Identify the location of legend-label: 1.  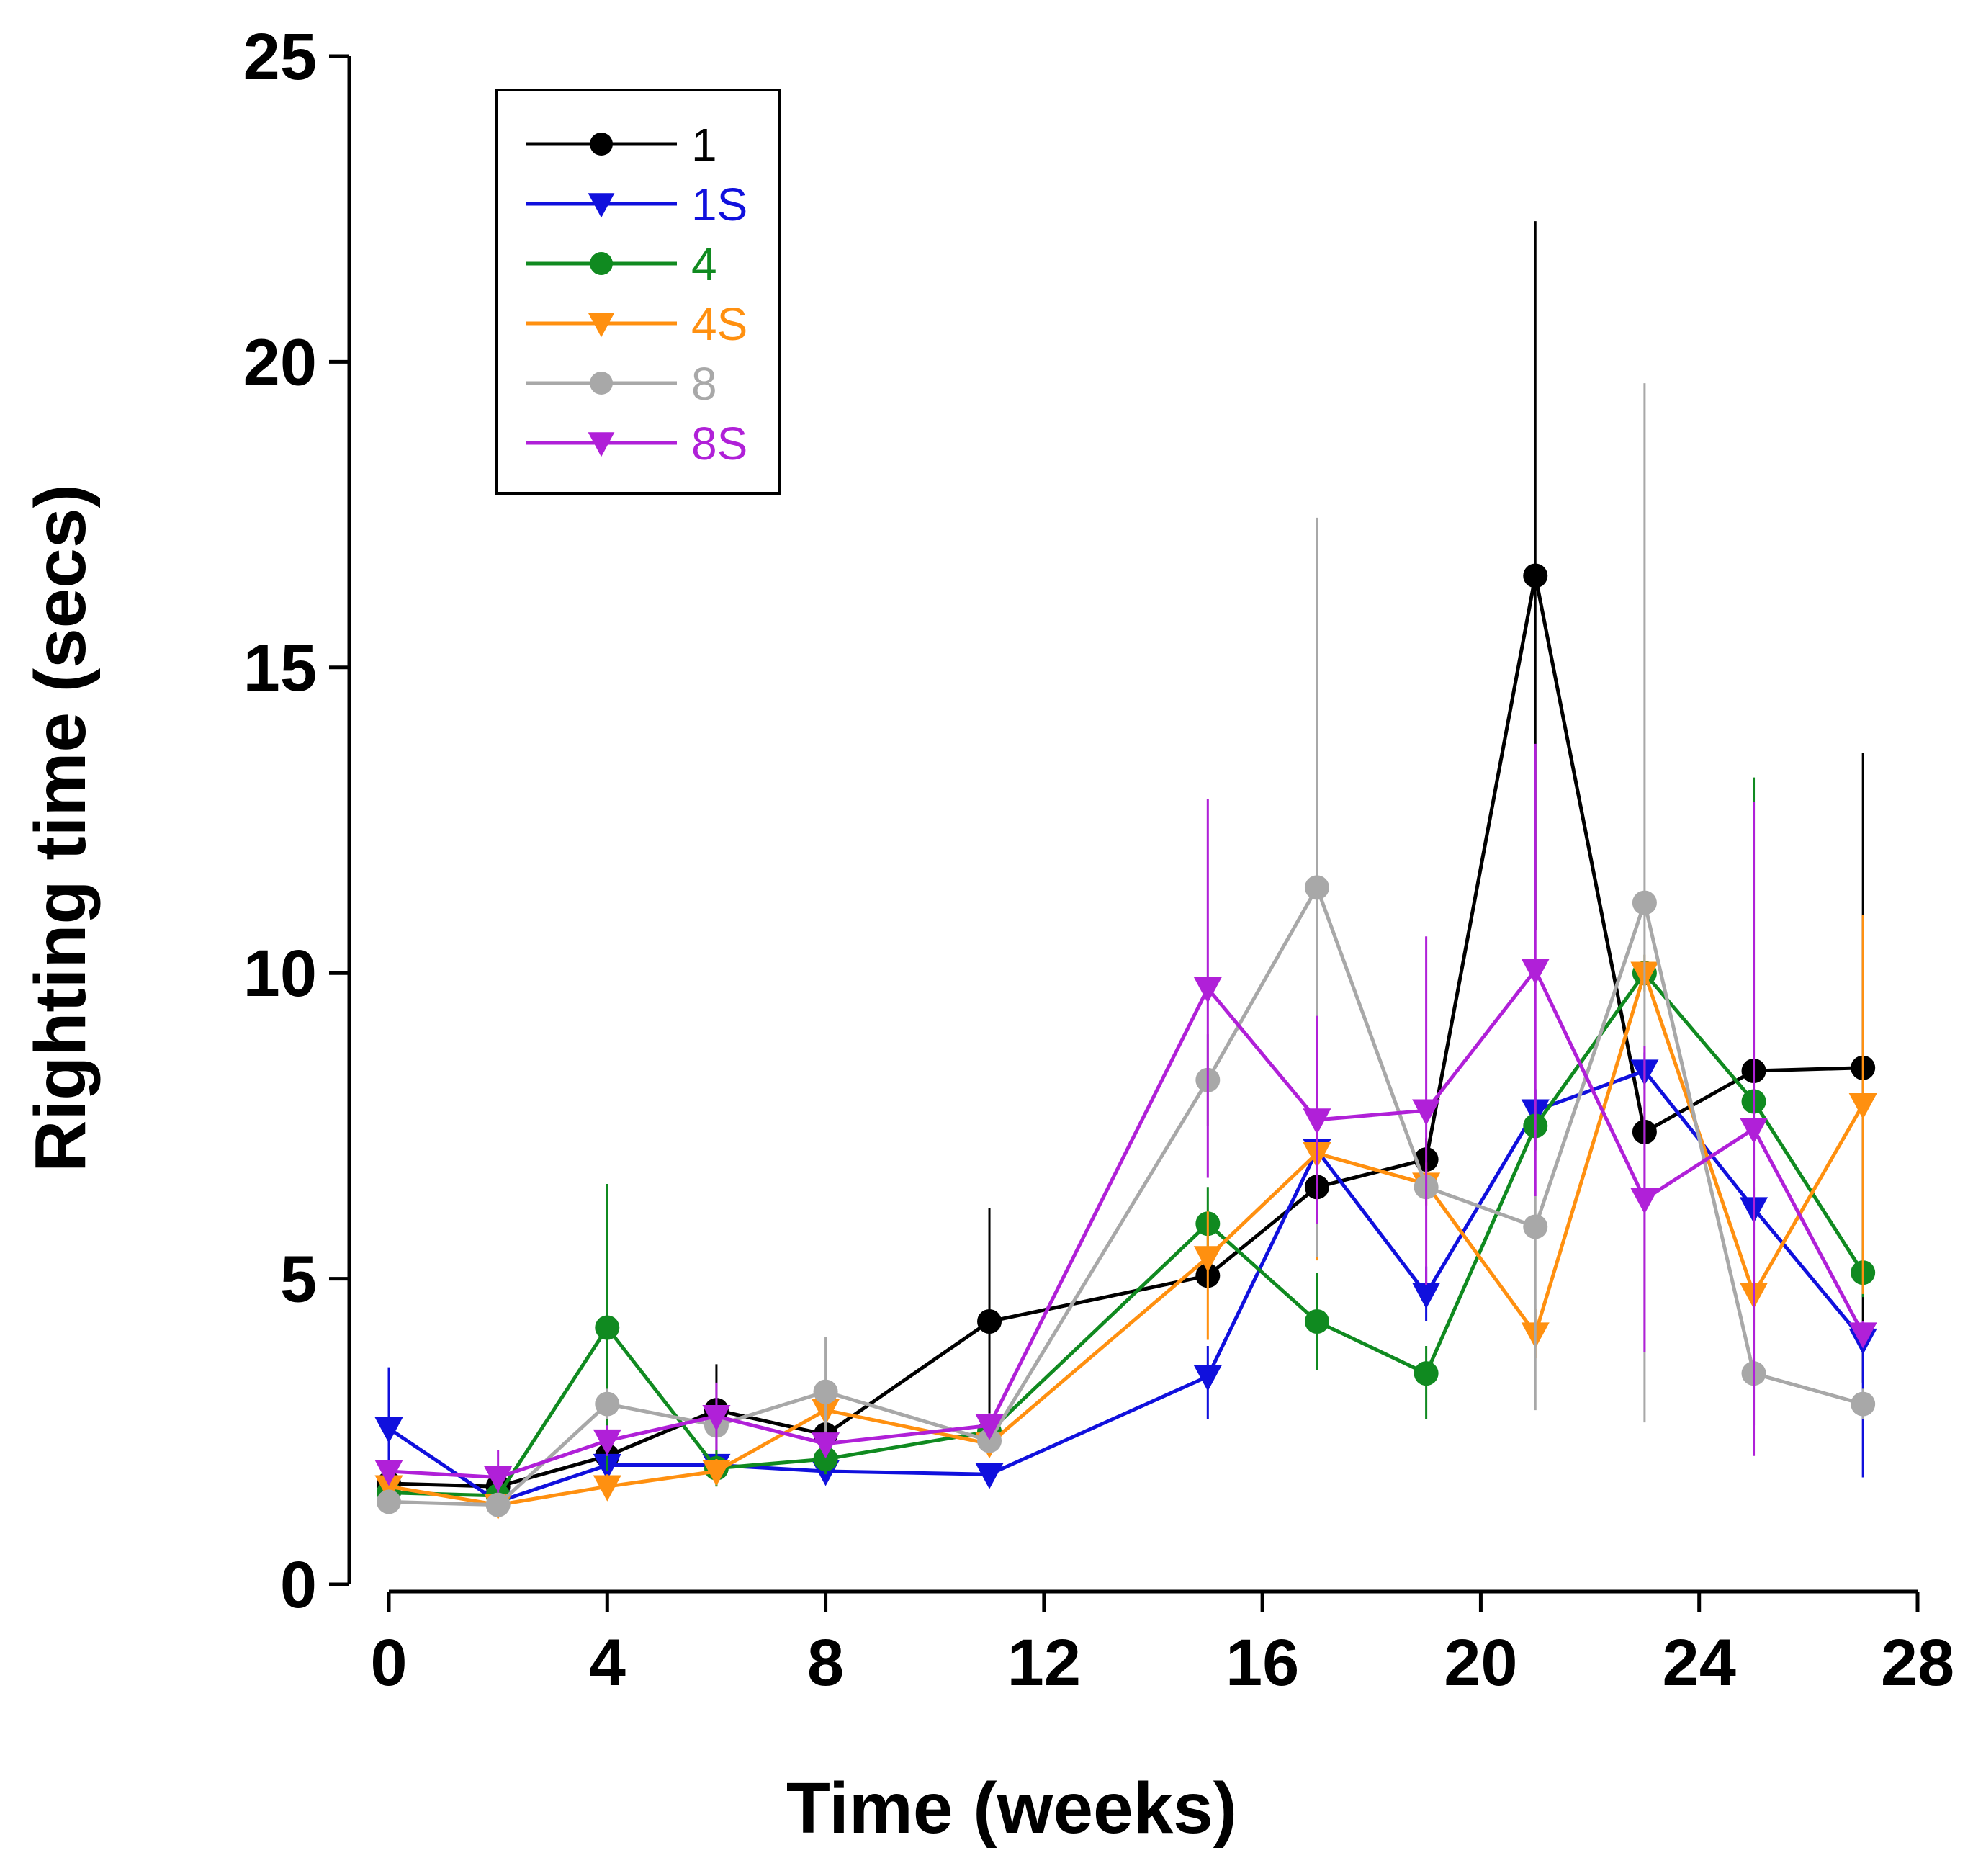
(704, 145).